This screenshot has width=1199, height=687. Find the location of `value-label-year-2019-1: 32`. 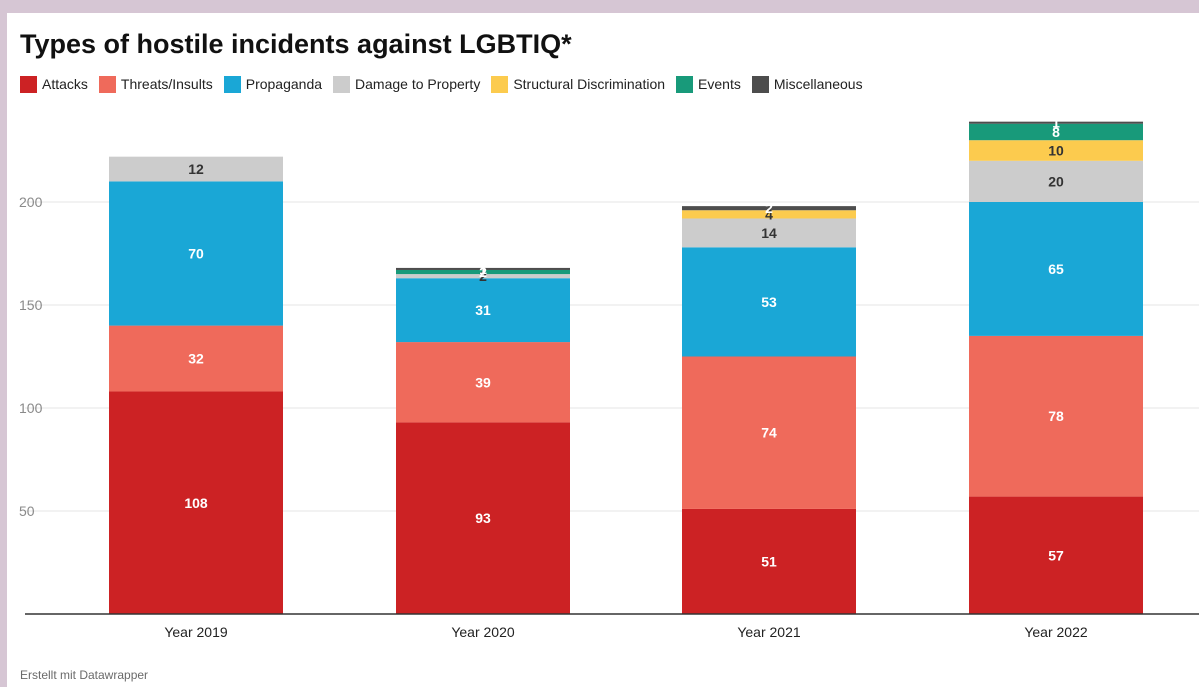

value-label-year-2019-1: 32 is located at coordinates (196, 359).